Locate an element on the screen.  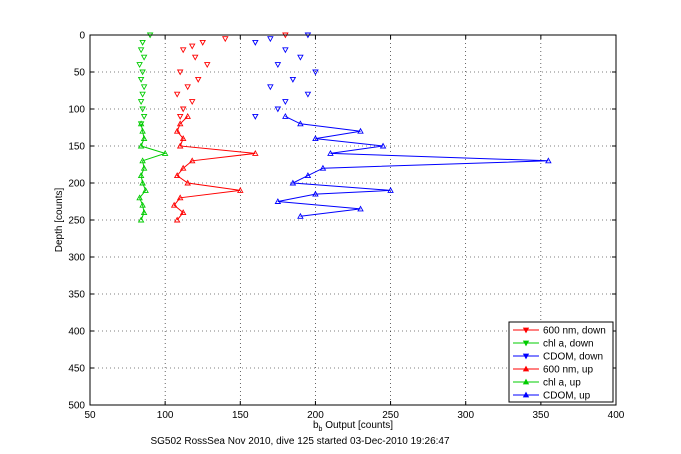
y-tick-label: 100 is located at coordinates (76, 110).